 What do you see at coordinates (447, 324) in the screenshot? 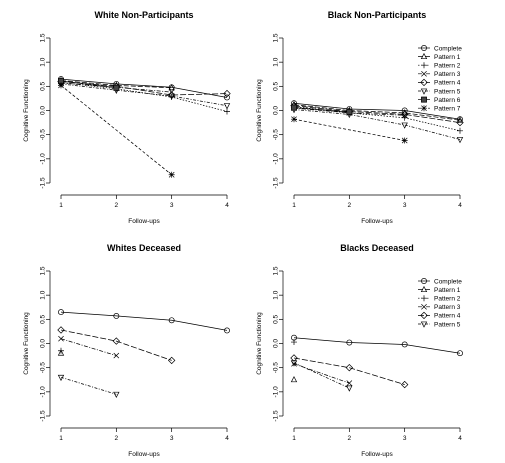
I see `legend-label: Pattern 5` at bounding box center [447, 324].